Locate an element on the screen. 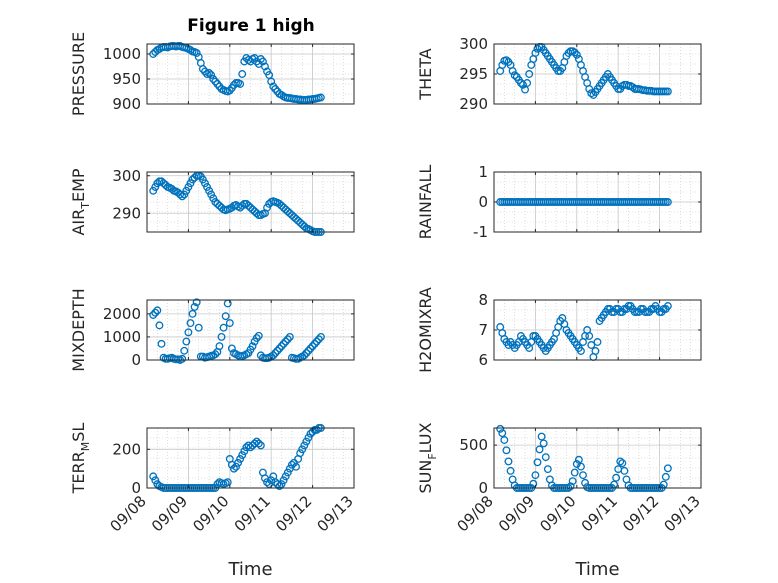 Image resolution: width=778 pixels, height=583 pixels. y-tick-label: 950 is located at coordinates (126, 79).